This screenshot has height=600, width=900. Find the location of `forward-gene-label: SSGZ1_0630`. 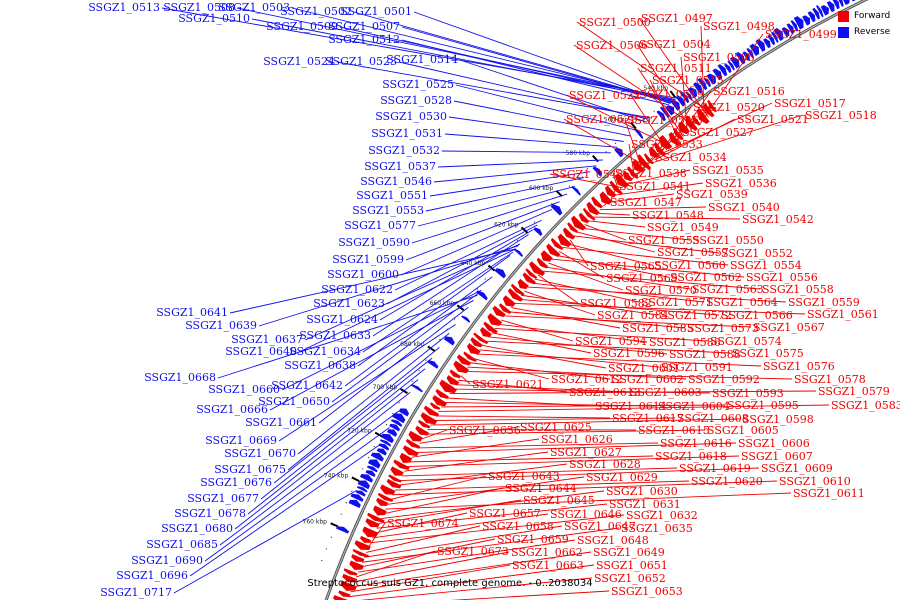

forward-gene-label: SSGZ1_0630 is located at coordinates (642, 491).